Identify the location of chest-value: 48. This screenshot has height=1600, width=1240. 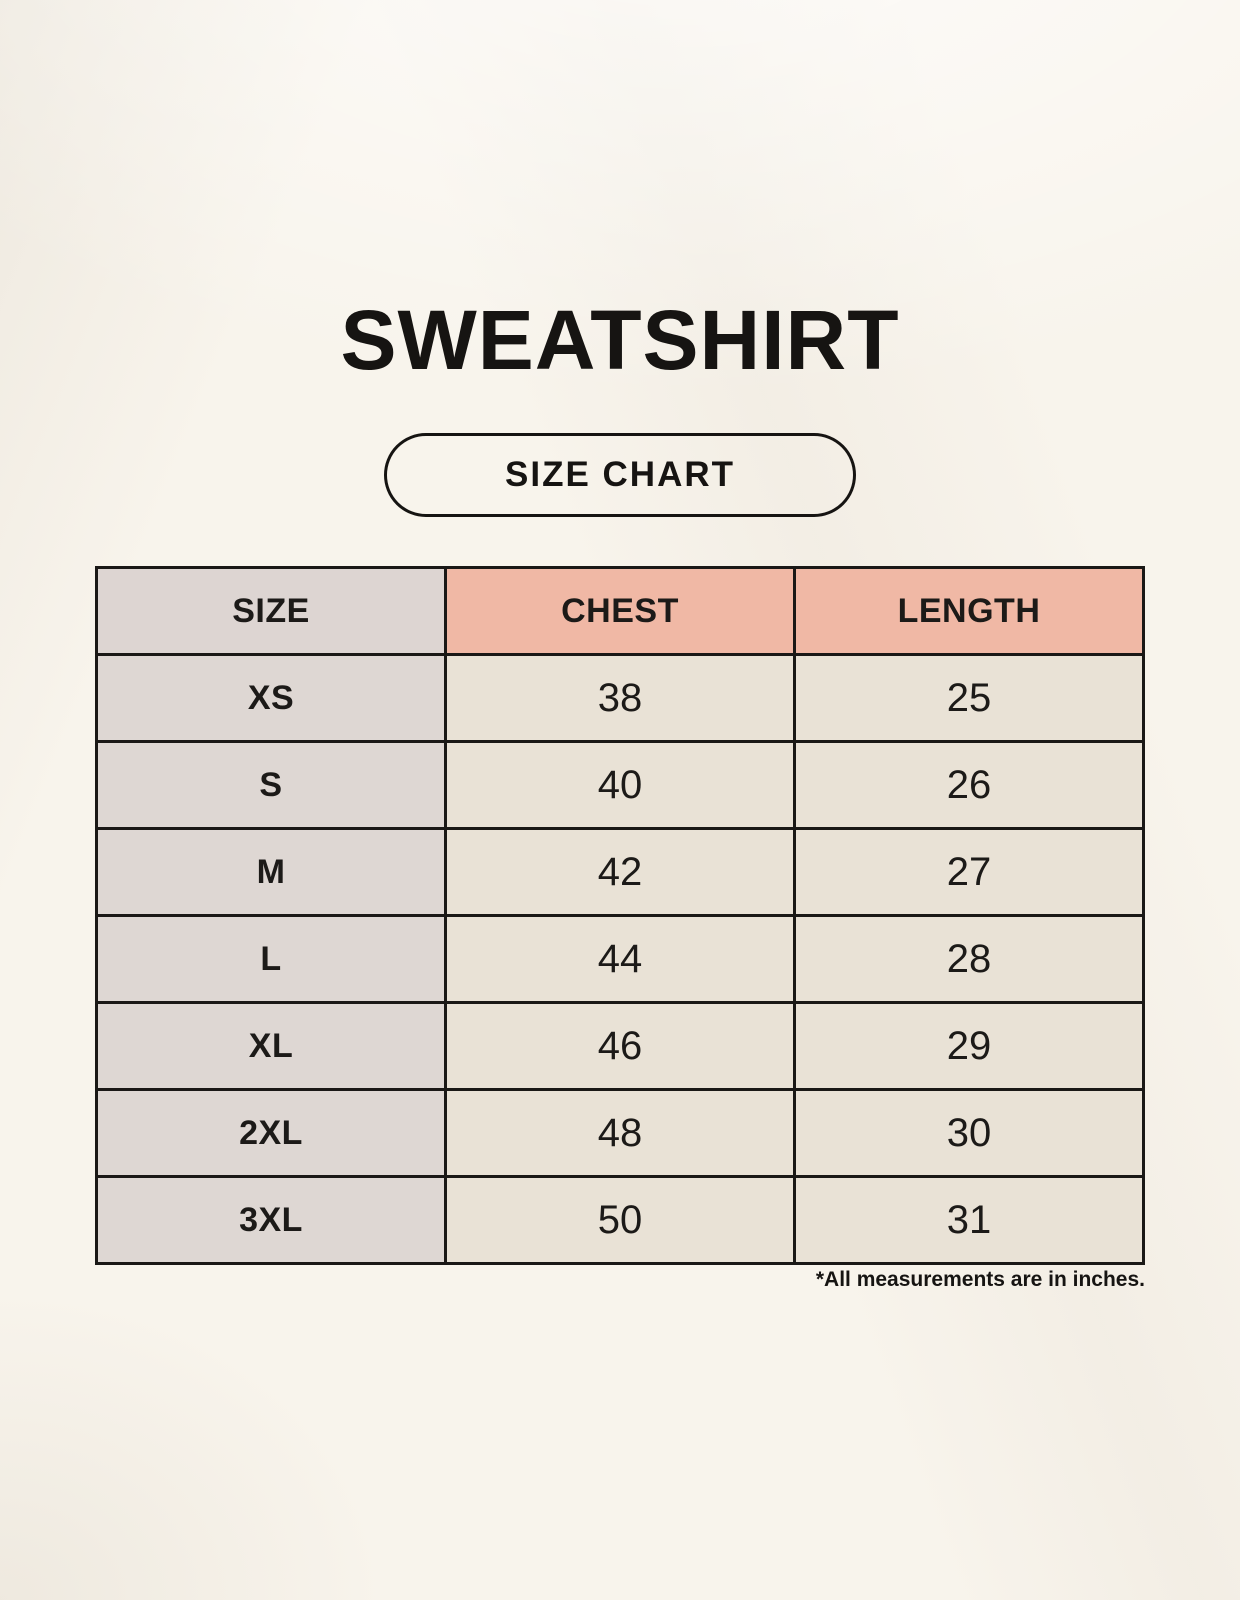
(620, 1133).